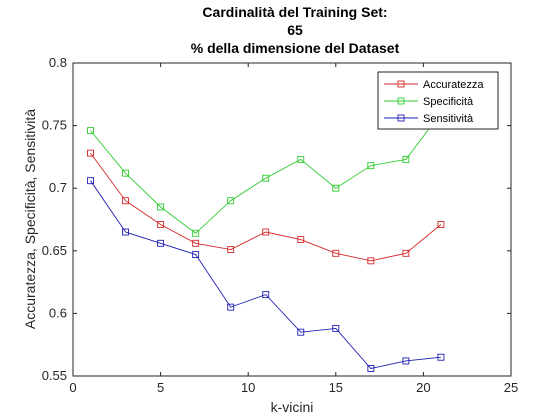 This screenshot has width=560, height=420. What do you see at coordinates (58, 62) in the screenshot?
I see `y-tick-label: 0.8` at bounding box center [58, 62].